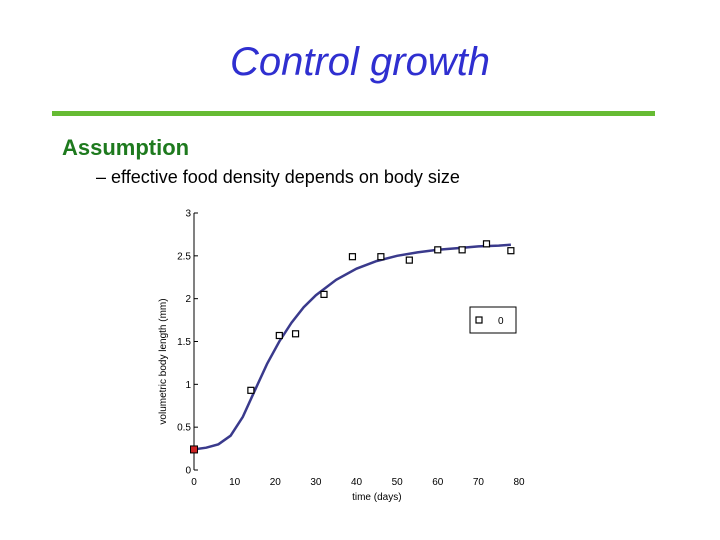 The height and width of the screenshot is (540, 720). Describe the element at coordinates (184, 256) in the screenshot. I see `y-tick-label: 2.5` at that location.